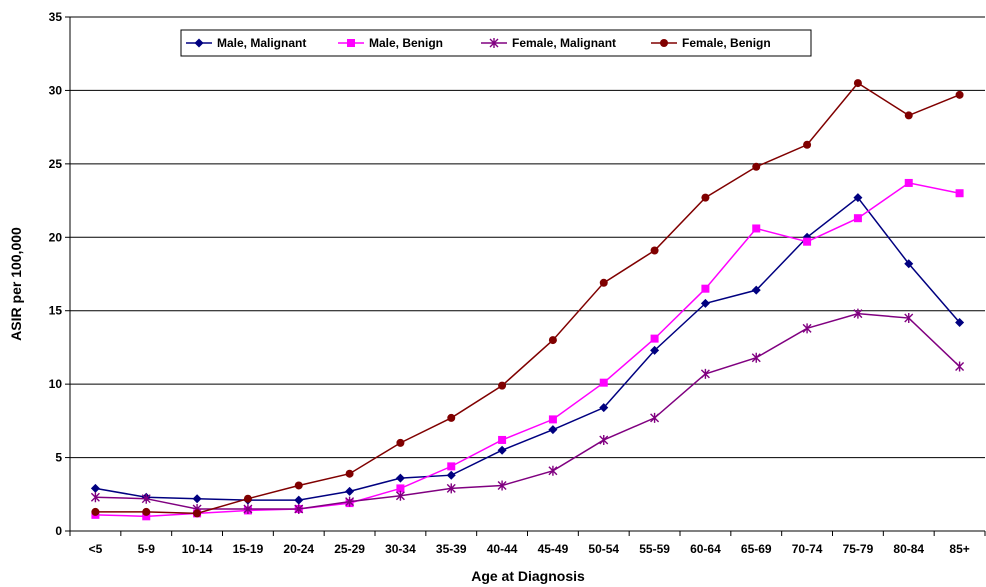 The height and width of the screenshot is (587, 986). Describe the element at coordinates (807, 549) in the screenshot. I see `x-tick-label: 70-74` at that location.